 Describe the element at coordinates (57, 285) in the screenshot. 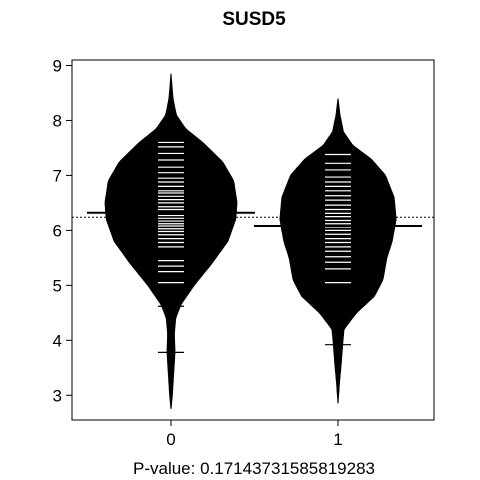

I see `y-tick-label: 5` at that location.